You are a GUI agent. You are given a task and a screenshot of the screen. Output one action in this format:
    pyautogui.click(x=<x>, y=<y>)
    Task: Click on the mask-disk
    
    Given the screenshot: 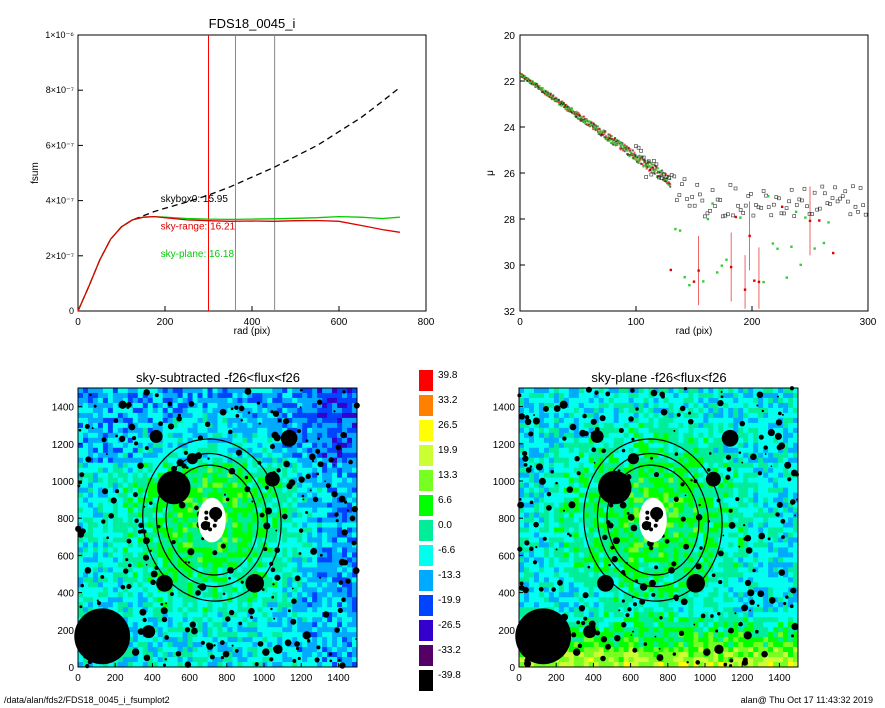 What is the action you would take?
    pyautogui.click(x=156, y=436)
    